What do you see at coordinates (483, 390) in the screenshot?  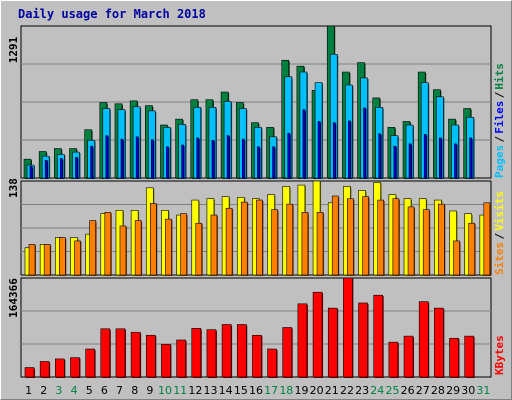 I see `x-tick-label: 31` at bounding box center [483, 390].